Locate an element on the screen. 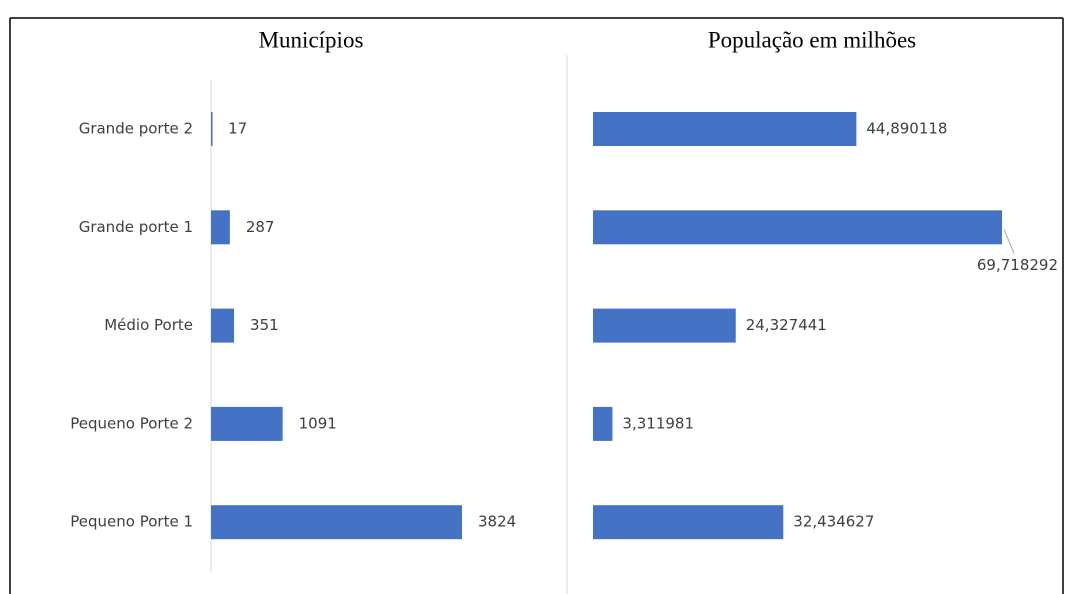 The image size is (1067, 594). data-label: 24,327441 is located at coordinates (786, 325).